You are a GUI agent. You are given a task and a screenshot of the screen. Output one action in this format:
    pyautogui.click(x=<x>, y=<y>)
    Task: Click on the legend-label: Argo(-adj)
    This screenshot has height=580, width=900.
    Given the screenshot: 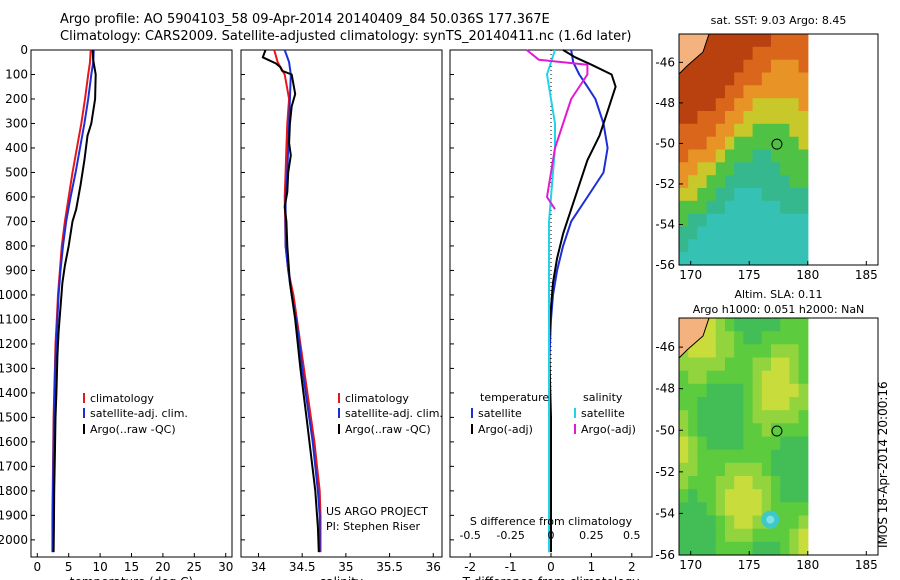 What is the action you would take?
    pyautogui.click(x=505, y=429)
    